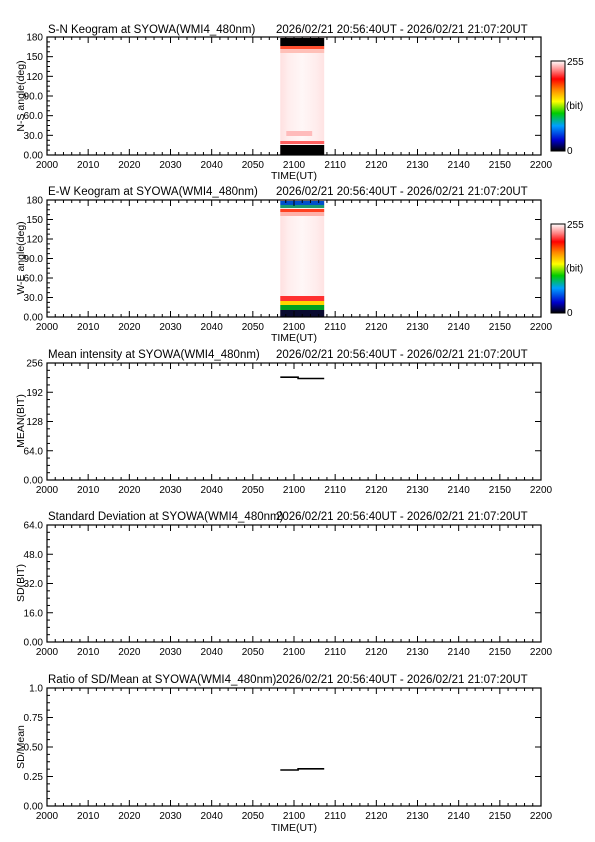  I want to click on y-tick-label: 256, so click(34, 364).